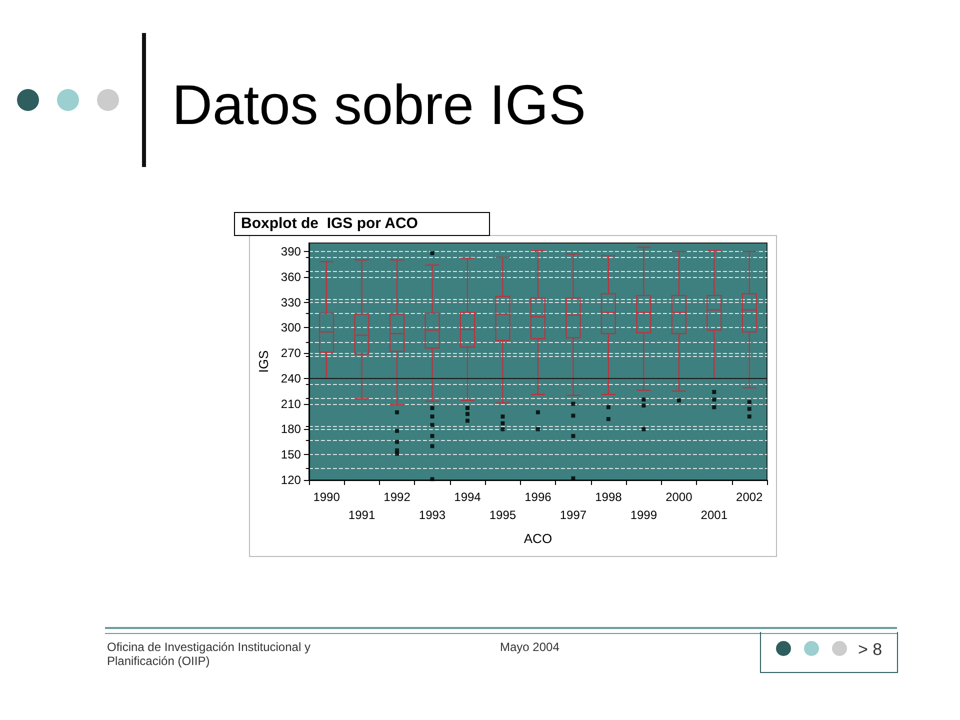 Image resolution: width=960 pixels, height=720 pixels. Describe the element at coordinates (291, 251) in the screenshot. I see `y-tick-label: 390` at that location.